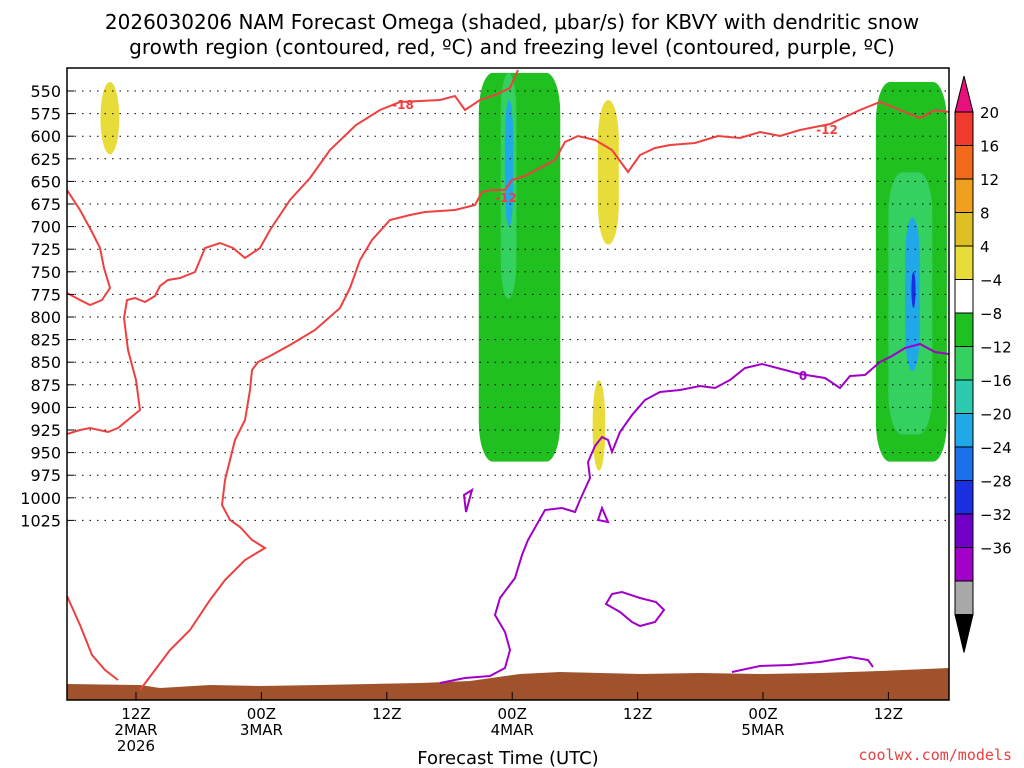  I want to click on colorbar-label-6: −8, so click(991, 314).